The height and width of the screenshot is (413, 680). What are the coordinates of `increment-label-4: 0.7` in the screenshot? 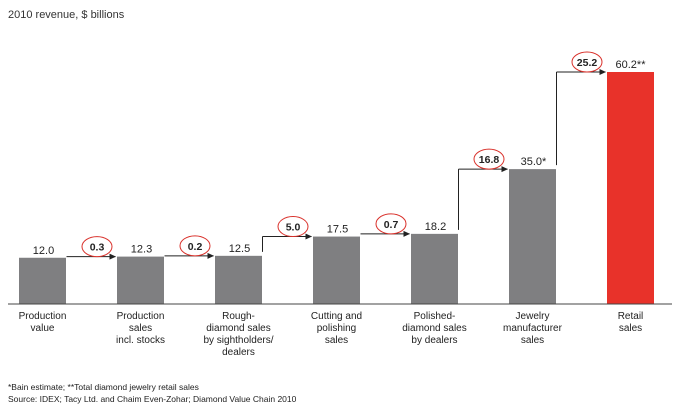 It's located at (391, 225).